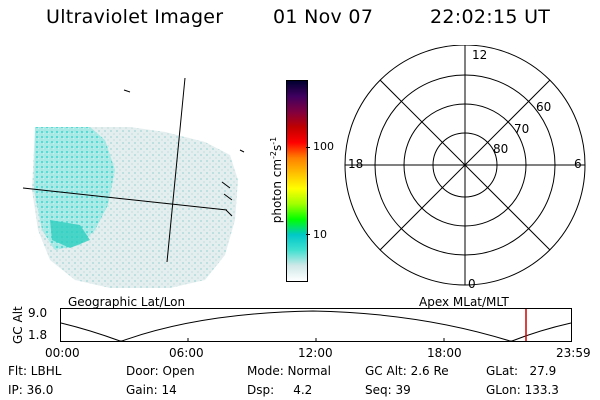 Image resolution: width=600 pixels, height=400 pixels. What do you see at coordinates (315, 353) in the screenshot?
I see `timeline-x-tick: 12:00` at bounding box center [315, 353].